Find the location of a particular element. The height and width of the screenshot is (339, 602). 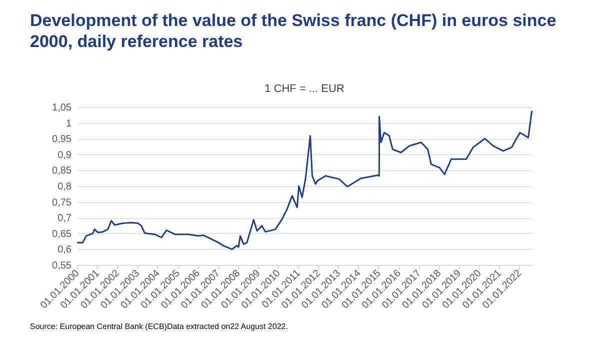

y-tick-label: 1,05 is located at coordinates (62, 108).